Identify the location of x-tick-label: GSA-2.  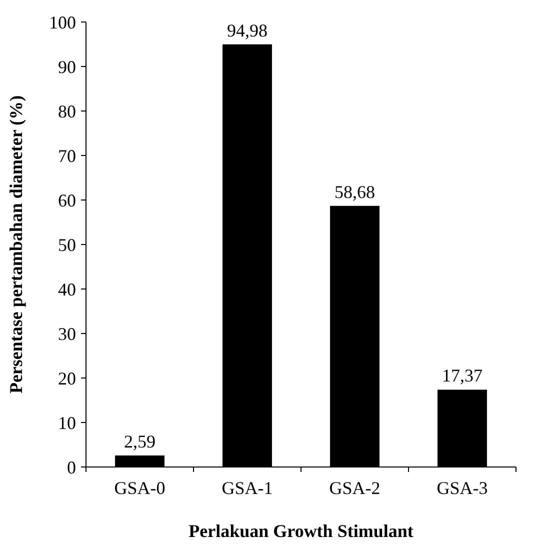
(354, 488).